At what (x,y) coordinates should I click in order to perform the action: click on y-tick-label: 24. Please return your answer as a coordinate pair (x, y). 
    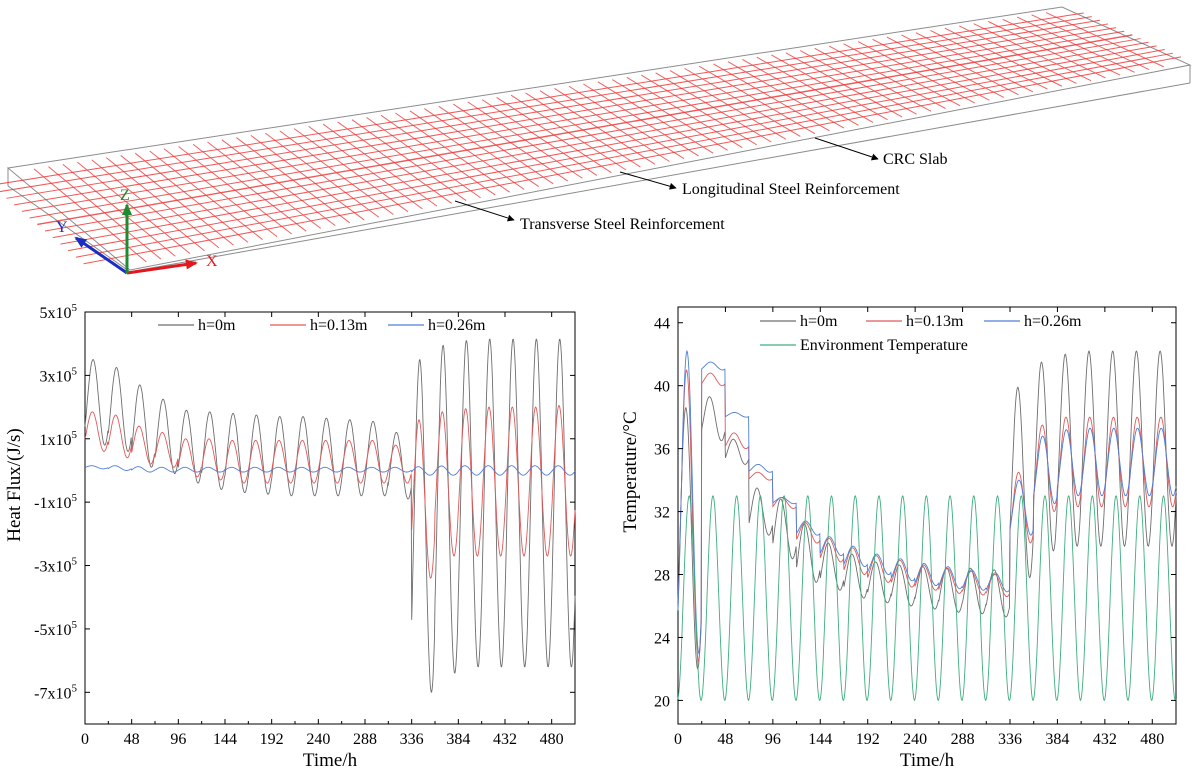
    Looking at the image, I should click on (662, 638).